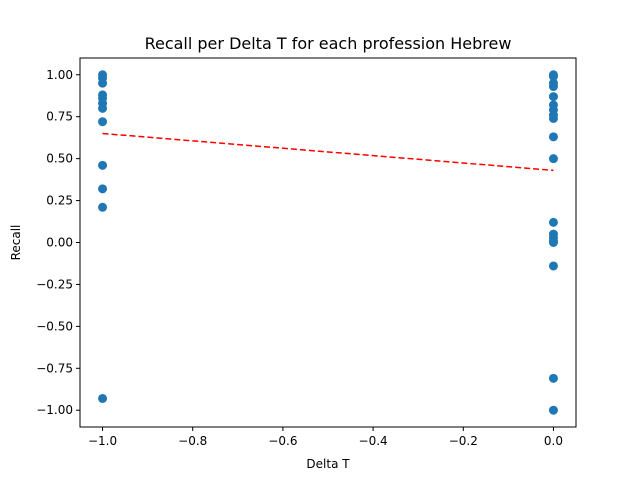 This screenshot has width=640, height=480. Describe the element at coordinates (102, 441) in the screenshot. I see `x-tick-label: −1.0` at that location.